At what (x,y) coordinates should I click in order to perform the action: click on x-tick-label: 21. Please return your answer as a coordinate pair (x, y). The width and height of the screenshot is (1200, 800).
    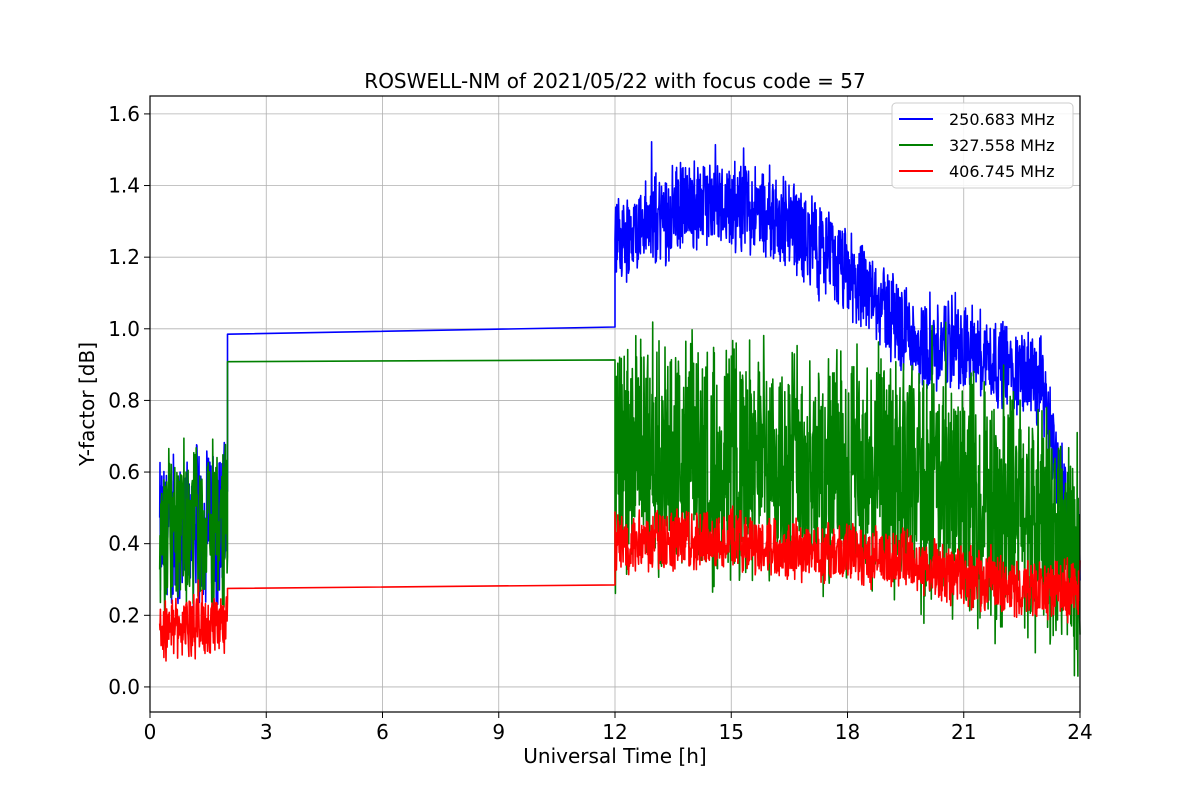
    Looking at the image, I should click on (963, 732).